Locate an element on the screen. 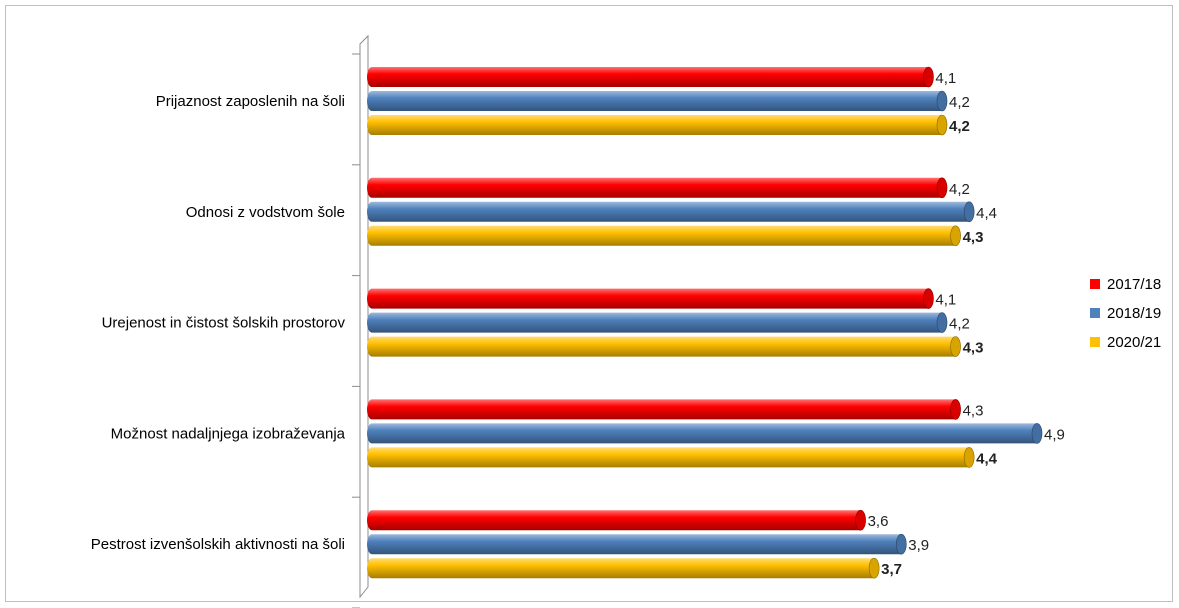 The width and height of the screenshot is (1179, 608). bar-2018-19-pestrost-izvensolskih-aktivnosti-na-soli is located at coordinates (637, 544).